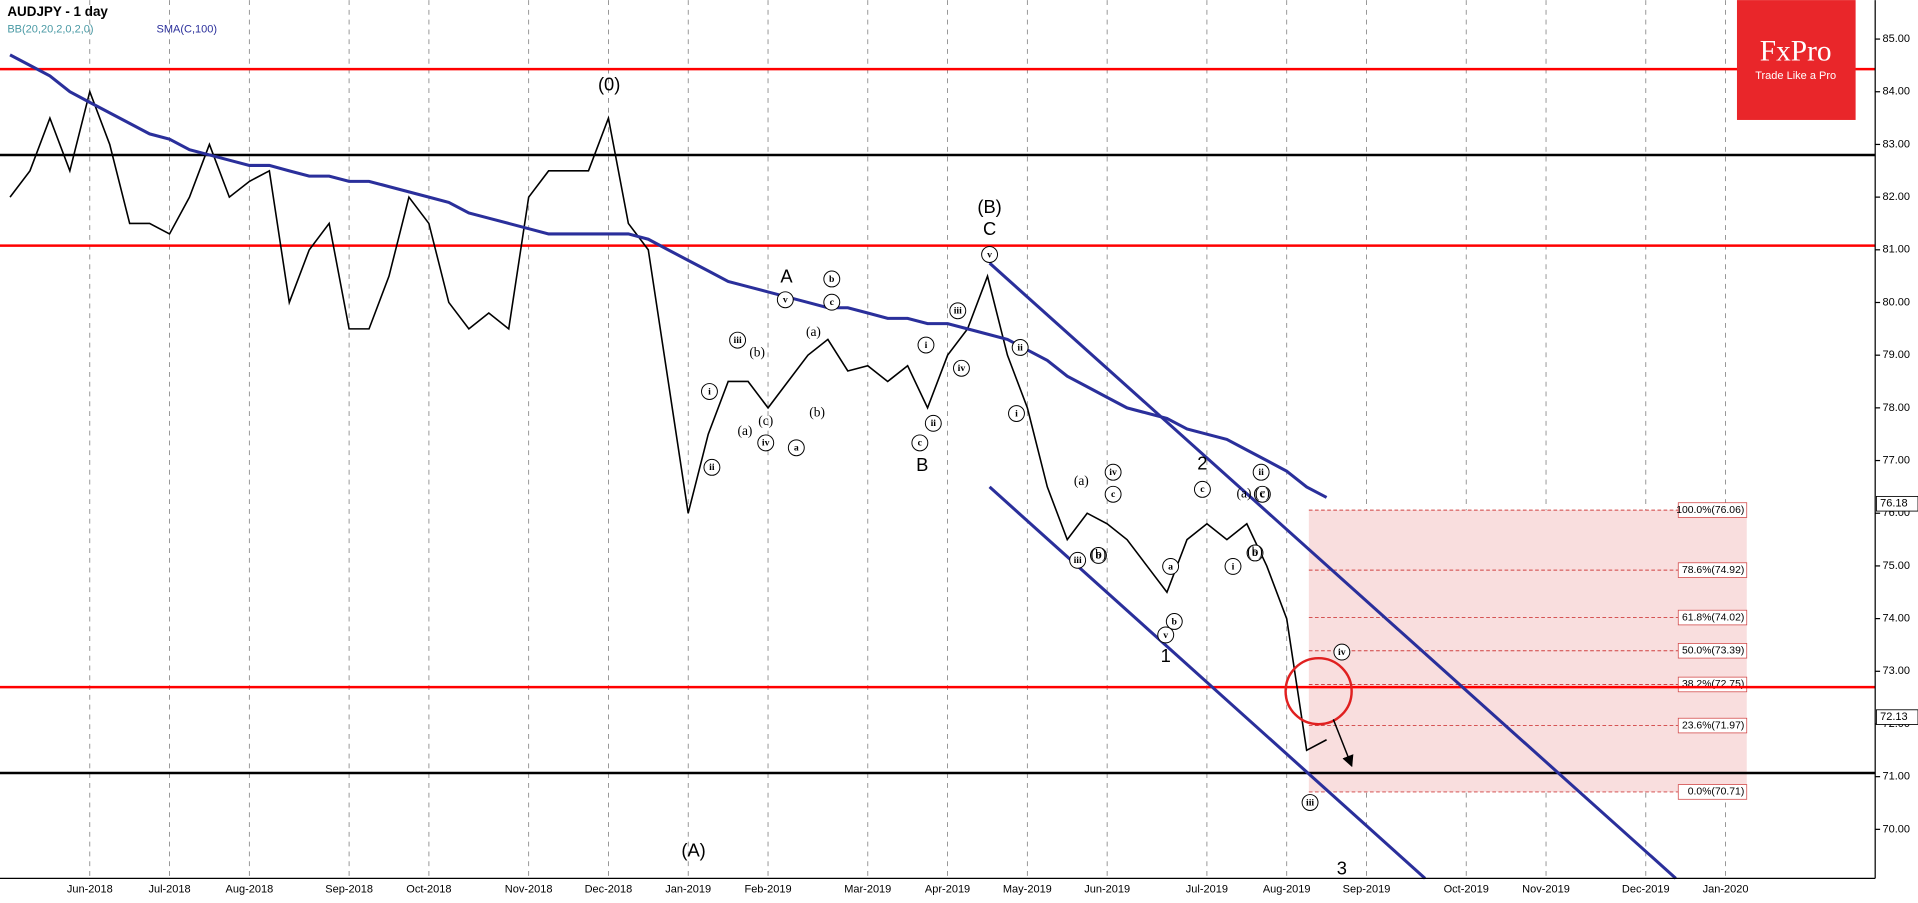 The width and height of the screenshot is (1918, 903). I want to click on y-tick-label: 84.00, so click(1897, 92).